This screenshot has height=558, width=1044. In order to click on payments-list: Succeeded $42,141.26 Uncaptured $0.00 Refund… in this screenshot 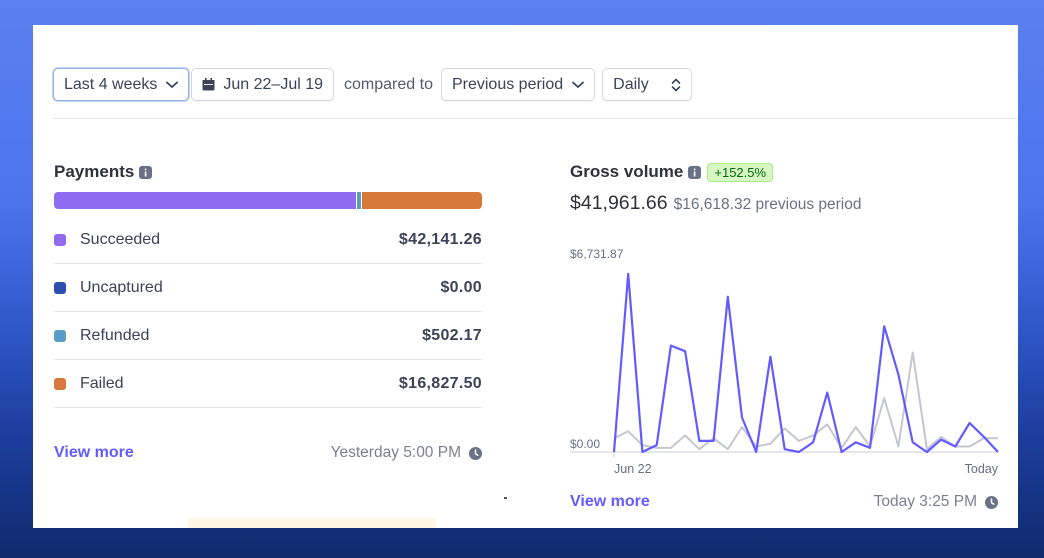, I will do `click(268, 312)`.